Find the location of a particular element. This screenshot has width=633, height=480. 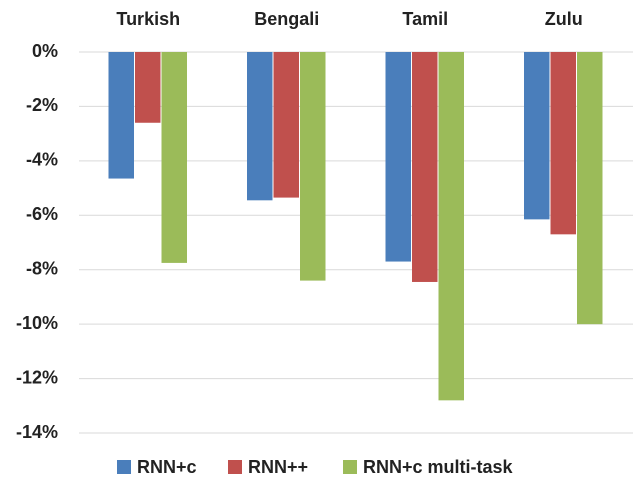

x-tick-label: Zulu is located at coordinates (564, 19).